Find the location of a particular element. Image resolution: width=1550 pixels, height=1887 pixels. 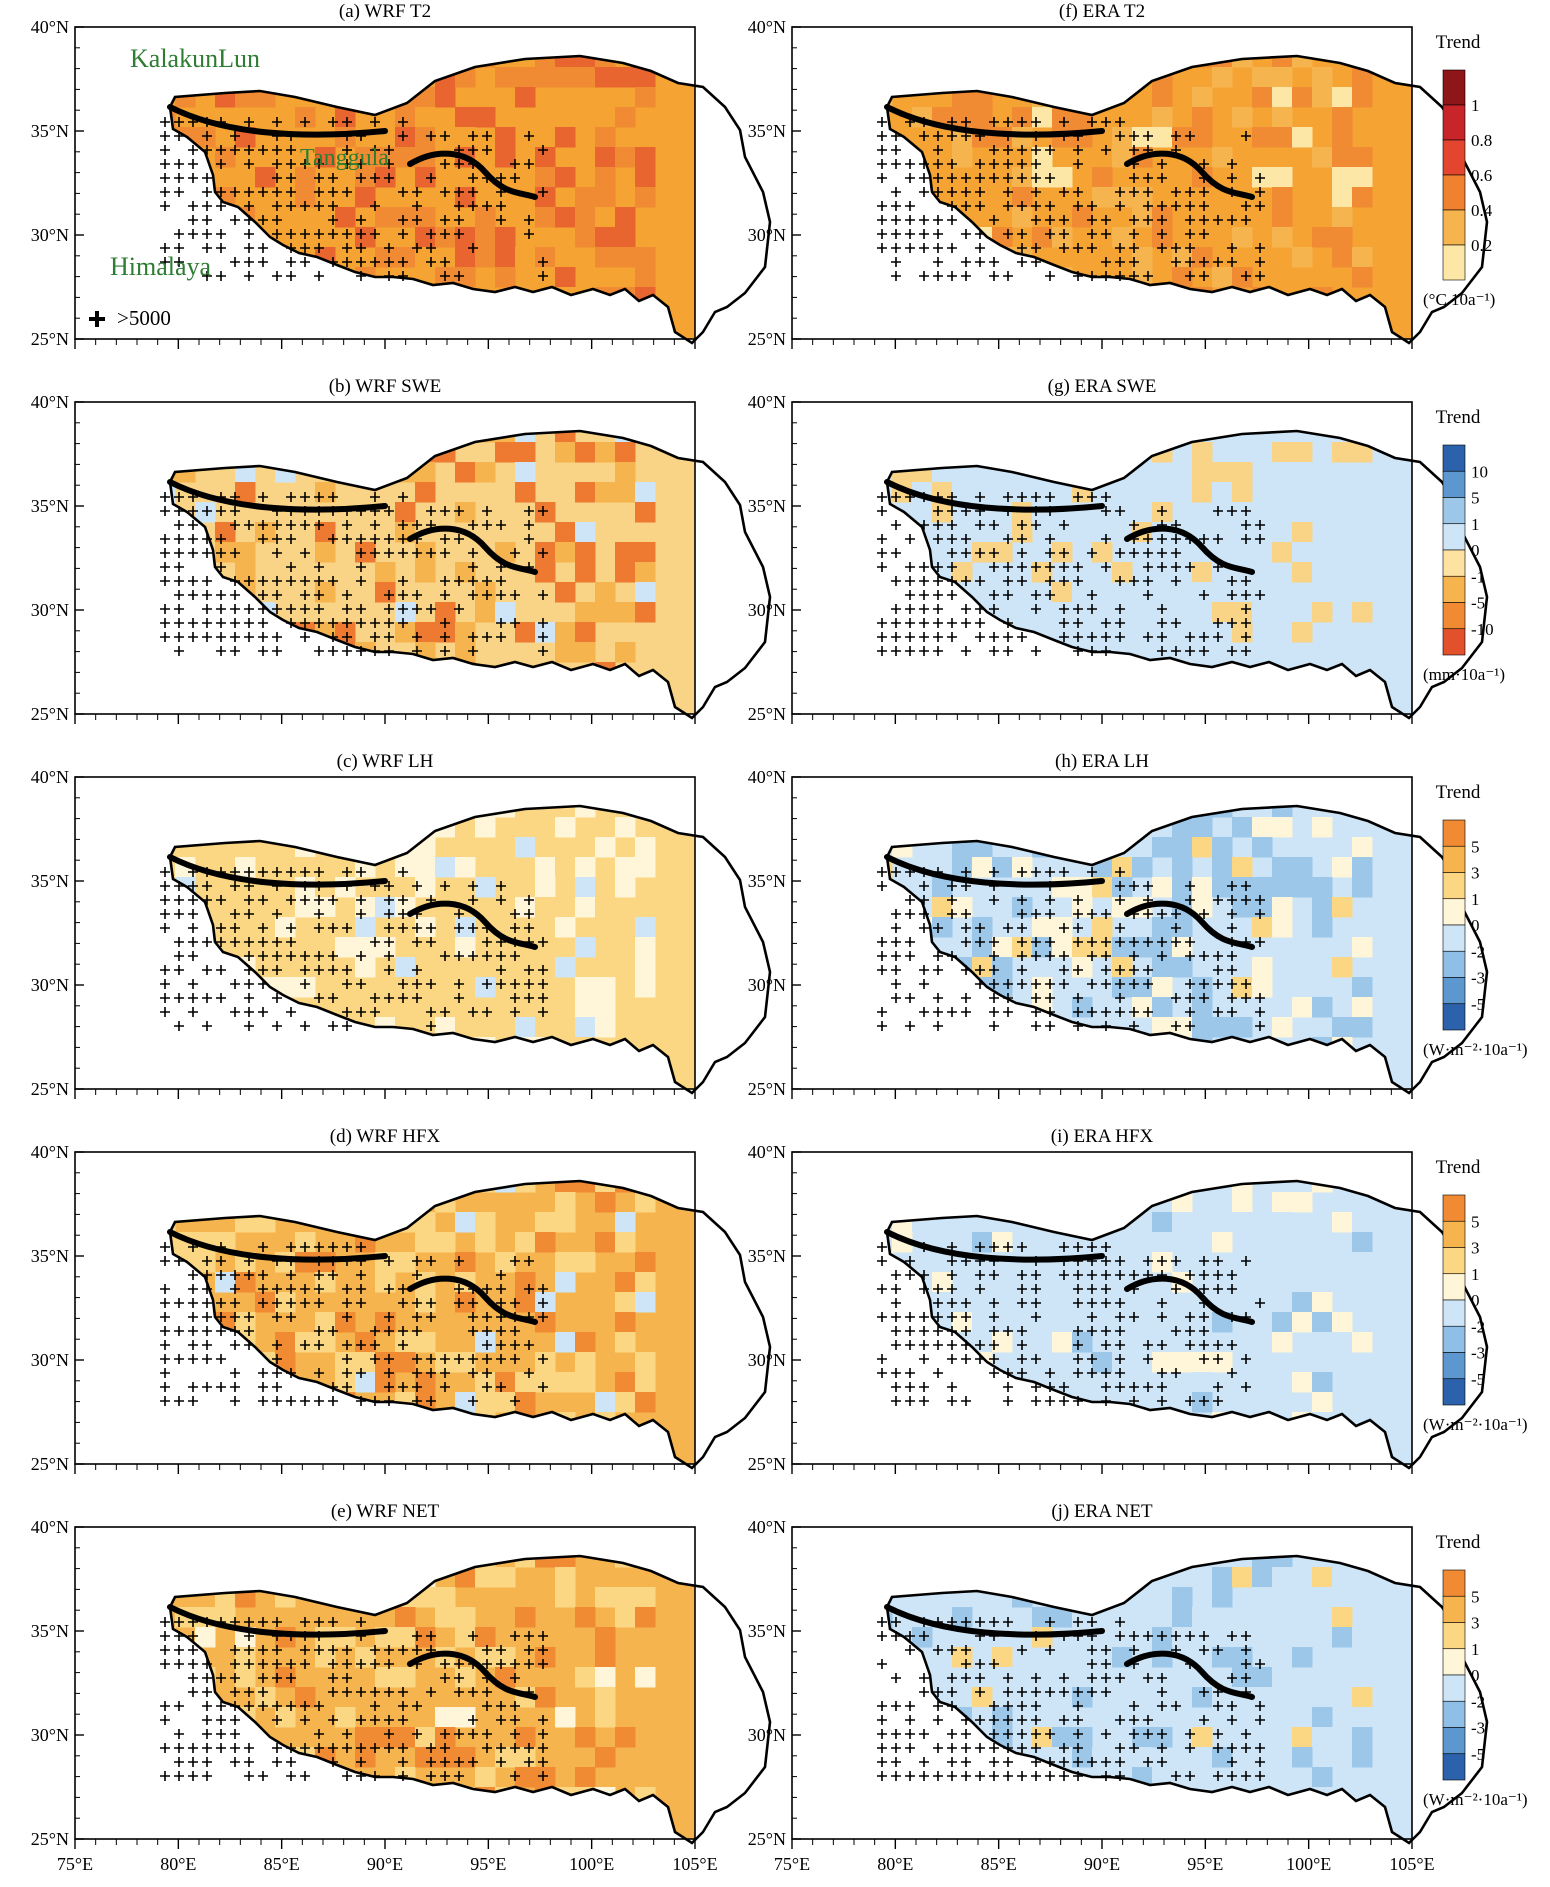

lat-tick-label: 25°N is located at coordinates (50, 1464).